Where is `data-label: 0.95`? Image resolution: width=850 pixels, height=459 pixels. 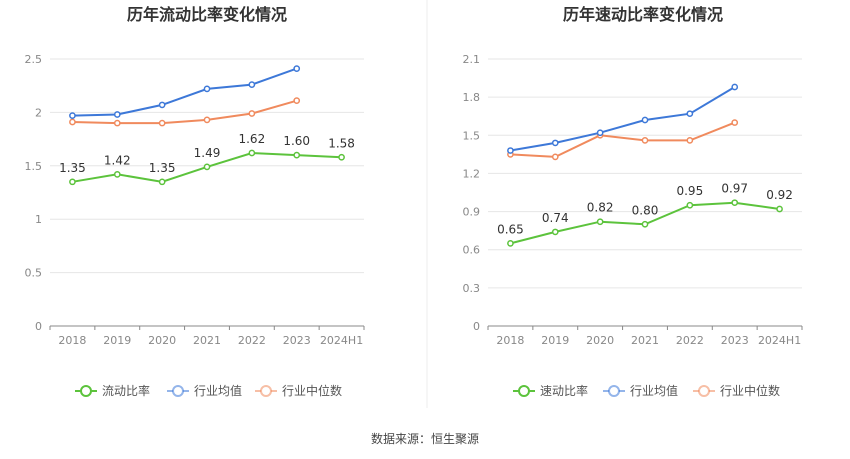 data-label: 0.95 is located at coordinates (689, 191).